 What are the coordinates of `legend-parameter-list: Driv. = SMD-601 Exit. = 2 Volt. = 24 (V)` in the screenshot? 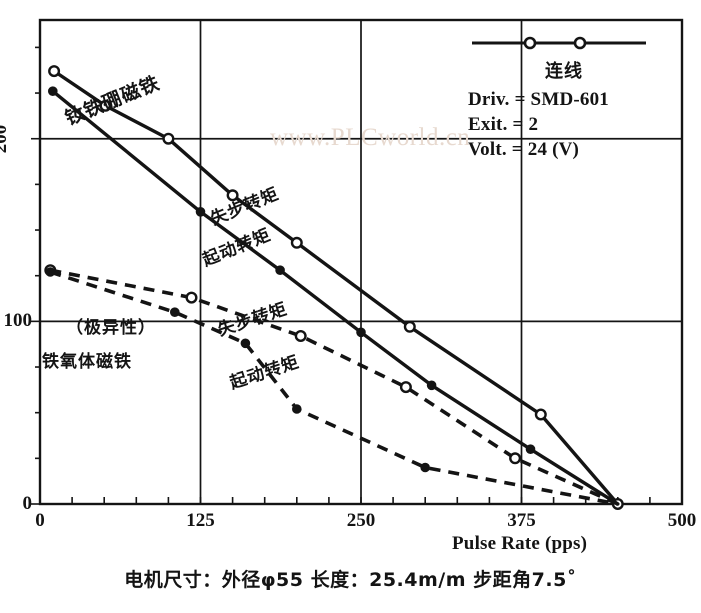 It's located at (573, 124).